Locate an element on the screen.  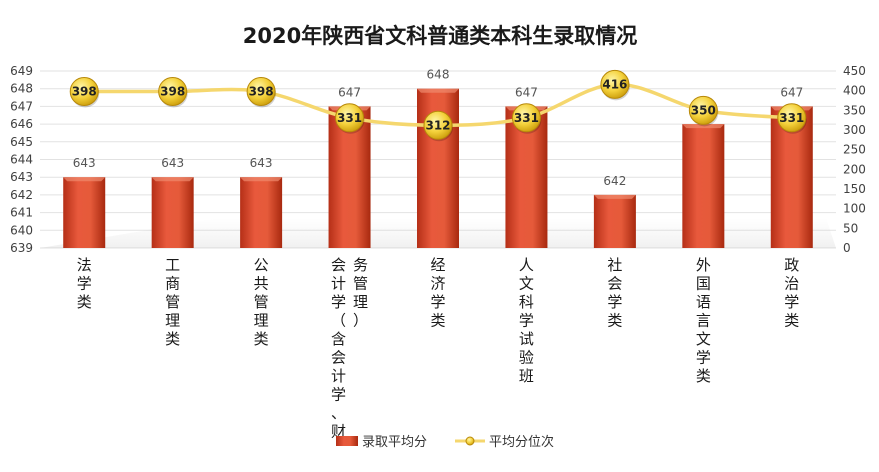
rank-value-label: 312 is located at coordinates (437, 125).